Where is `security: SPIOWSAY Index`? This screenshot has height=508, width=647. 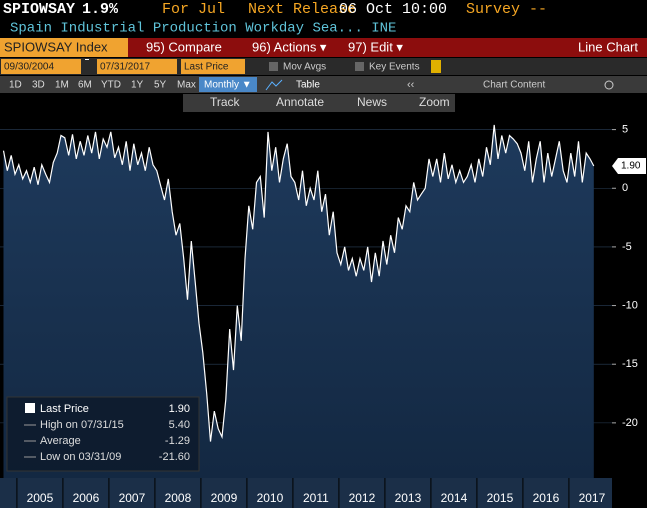
security: SPIOWSAY Index is located at coordinates (56, 46).